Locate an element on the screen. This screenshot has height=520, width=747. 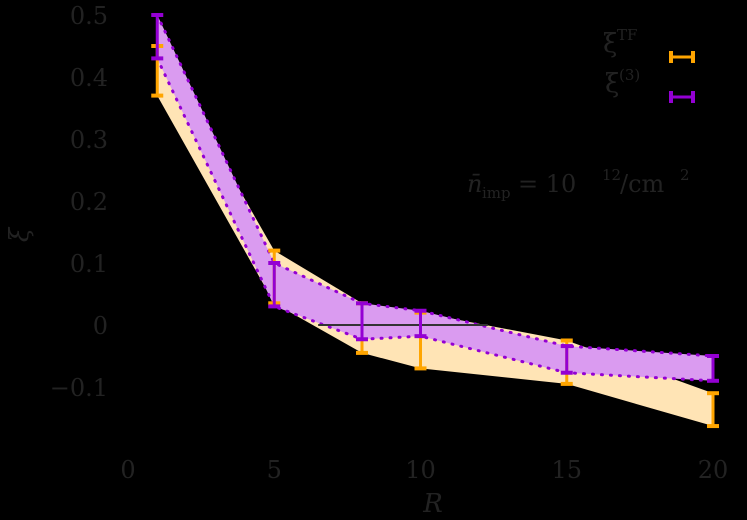
density-annotation: n̄ imp = 10 12 /cm 2 is located at coordinates (578, 184).